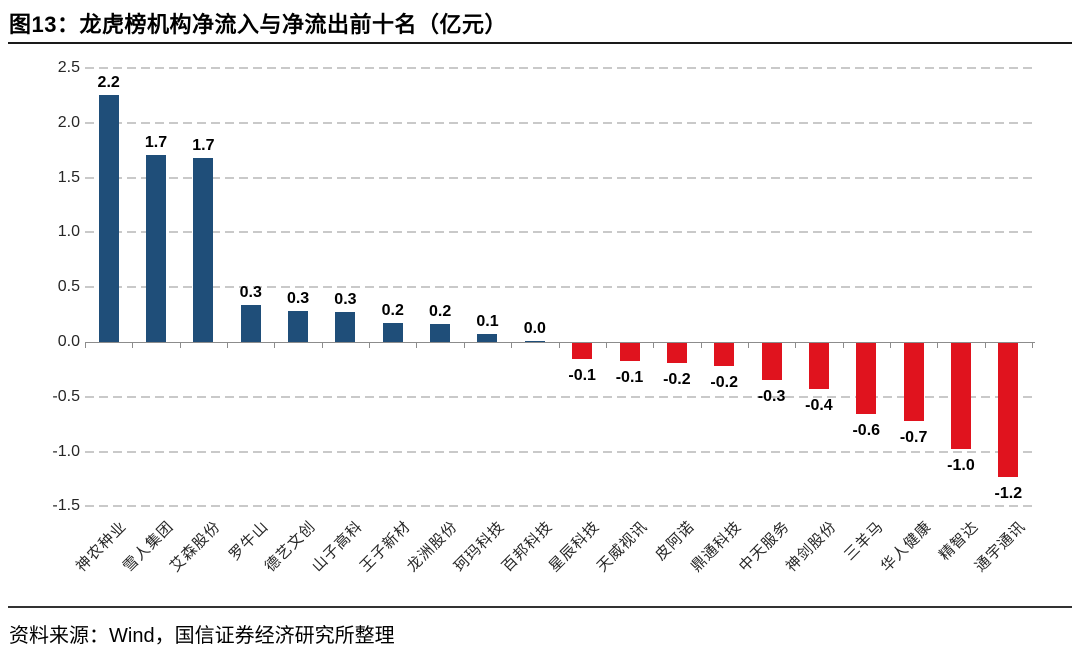 The height and width of the screenshot is (657, 1080). Describe the element at coordinates (771, 397) in the screenshot. I see `bar-value-label: -0.3` at that location.